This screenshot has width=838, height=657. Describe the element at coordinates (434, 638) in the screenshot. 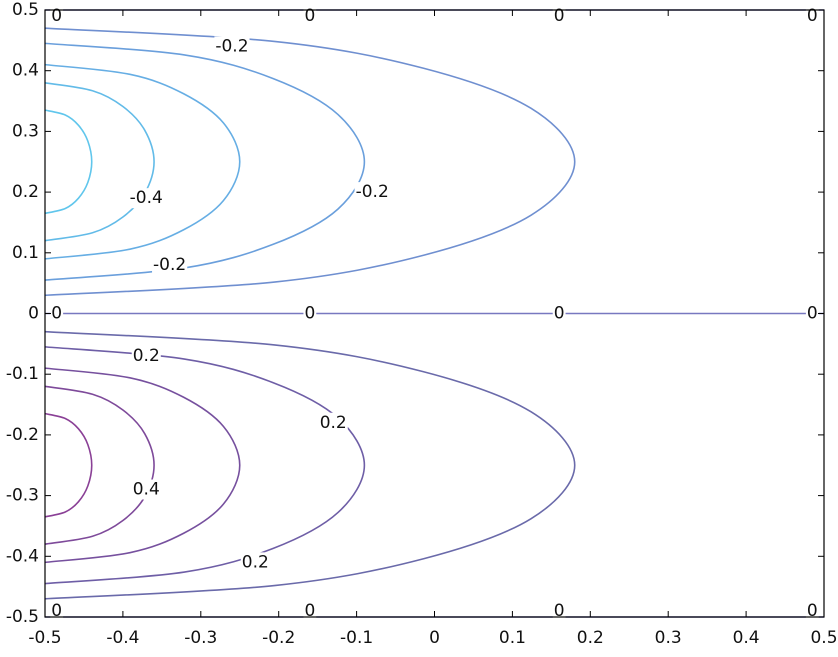

I see `x-tick-label: 0` at that location.